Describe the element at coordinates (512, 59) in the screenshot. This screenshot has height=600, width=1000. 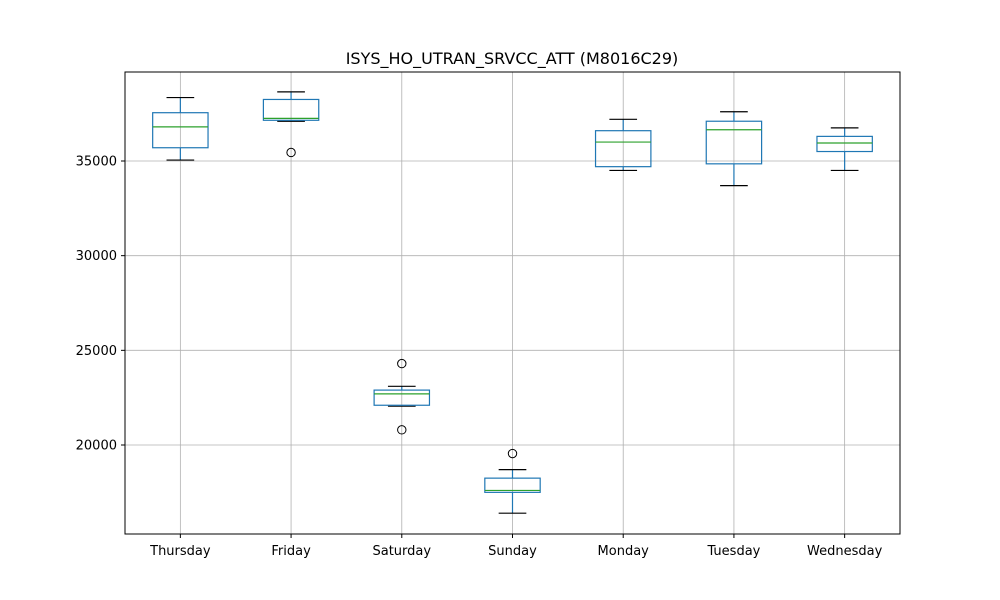
I see `chart-title: ISYS_HO_UTRAN_SRVCC_ATT (M8016C29)` at that location.